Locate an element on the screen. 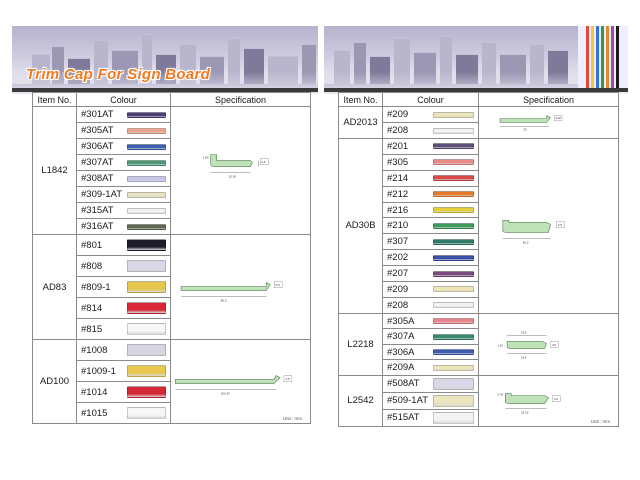 The width and height of the screenshot is (640, 480). item-no: L1842 is located at coordinates (54, 170).